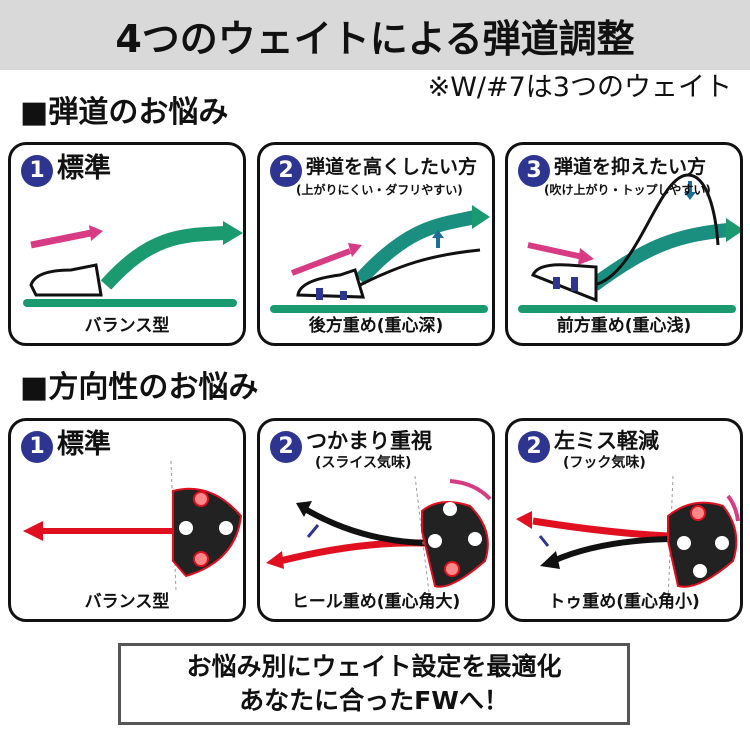  Describe the element at coordinates (579, 87) in the screenshot. I see `weight-note: ※W/#7は3つのウェイト` at that location.